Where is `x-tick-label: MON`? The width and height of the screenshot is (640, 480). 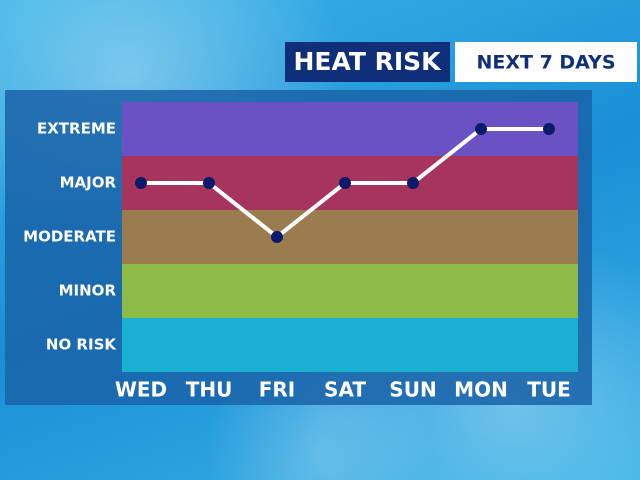 x-tick-label: MON is located at coordinates (481, 390).